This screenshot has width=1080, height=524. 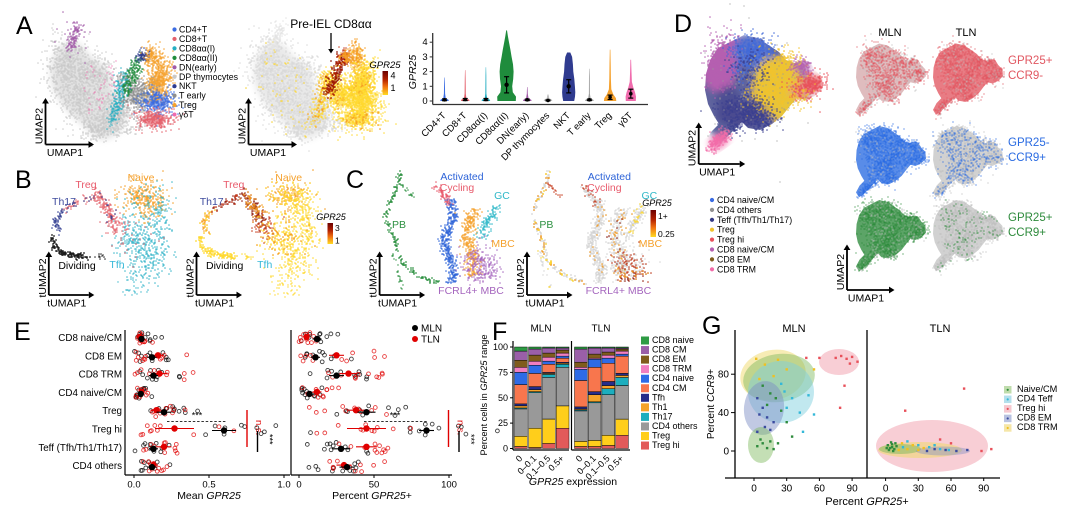 I want to click on svg-text: 25, so click(x=503, y=423).